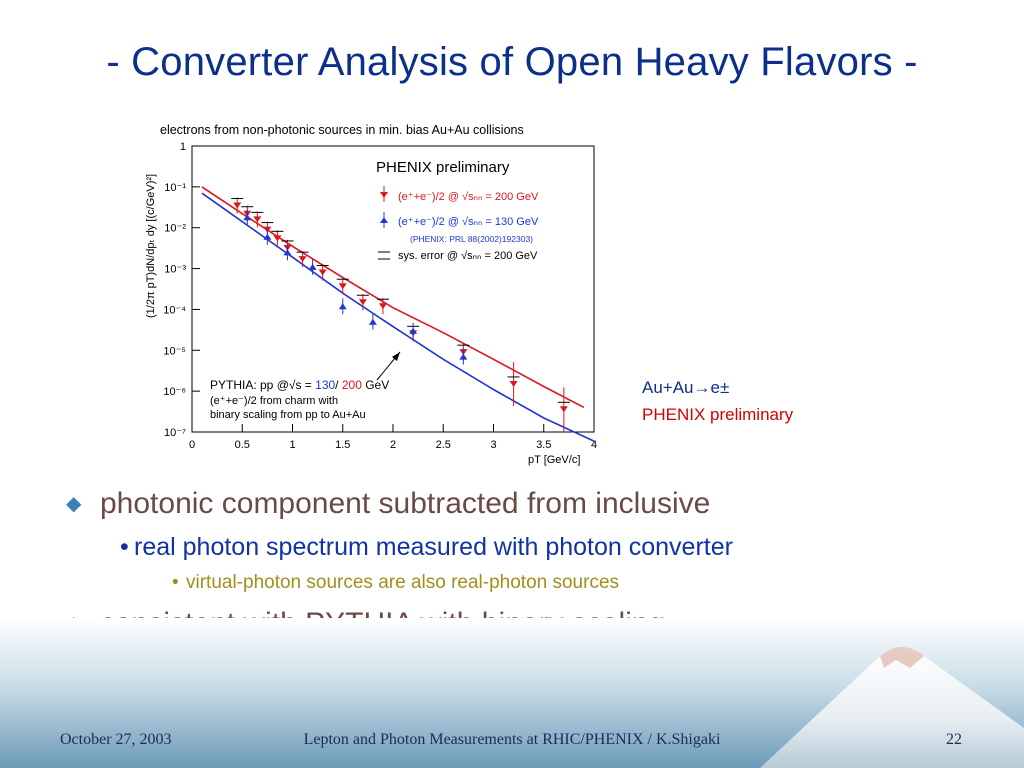 This screenshot has height=768, width=1024. I want to click on footer-date: October 27, 2003, so click(116, 739).